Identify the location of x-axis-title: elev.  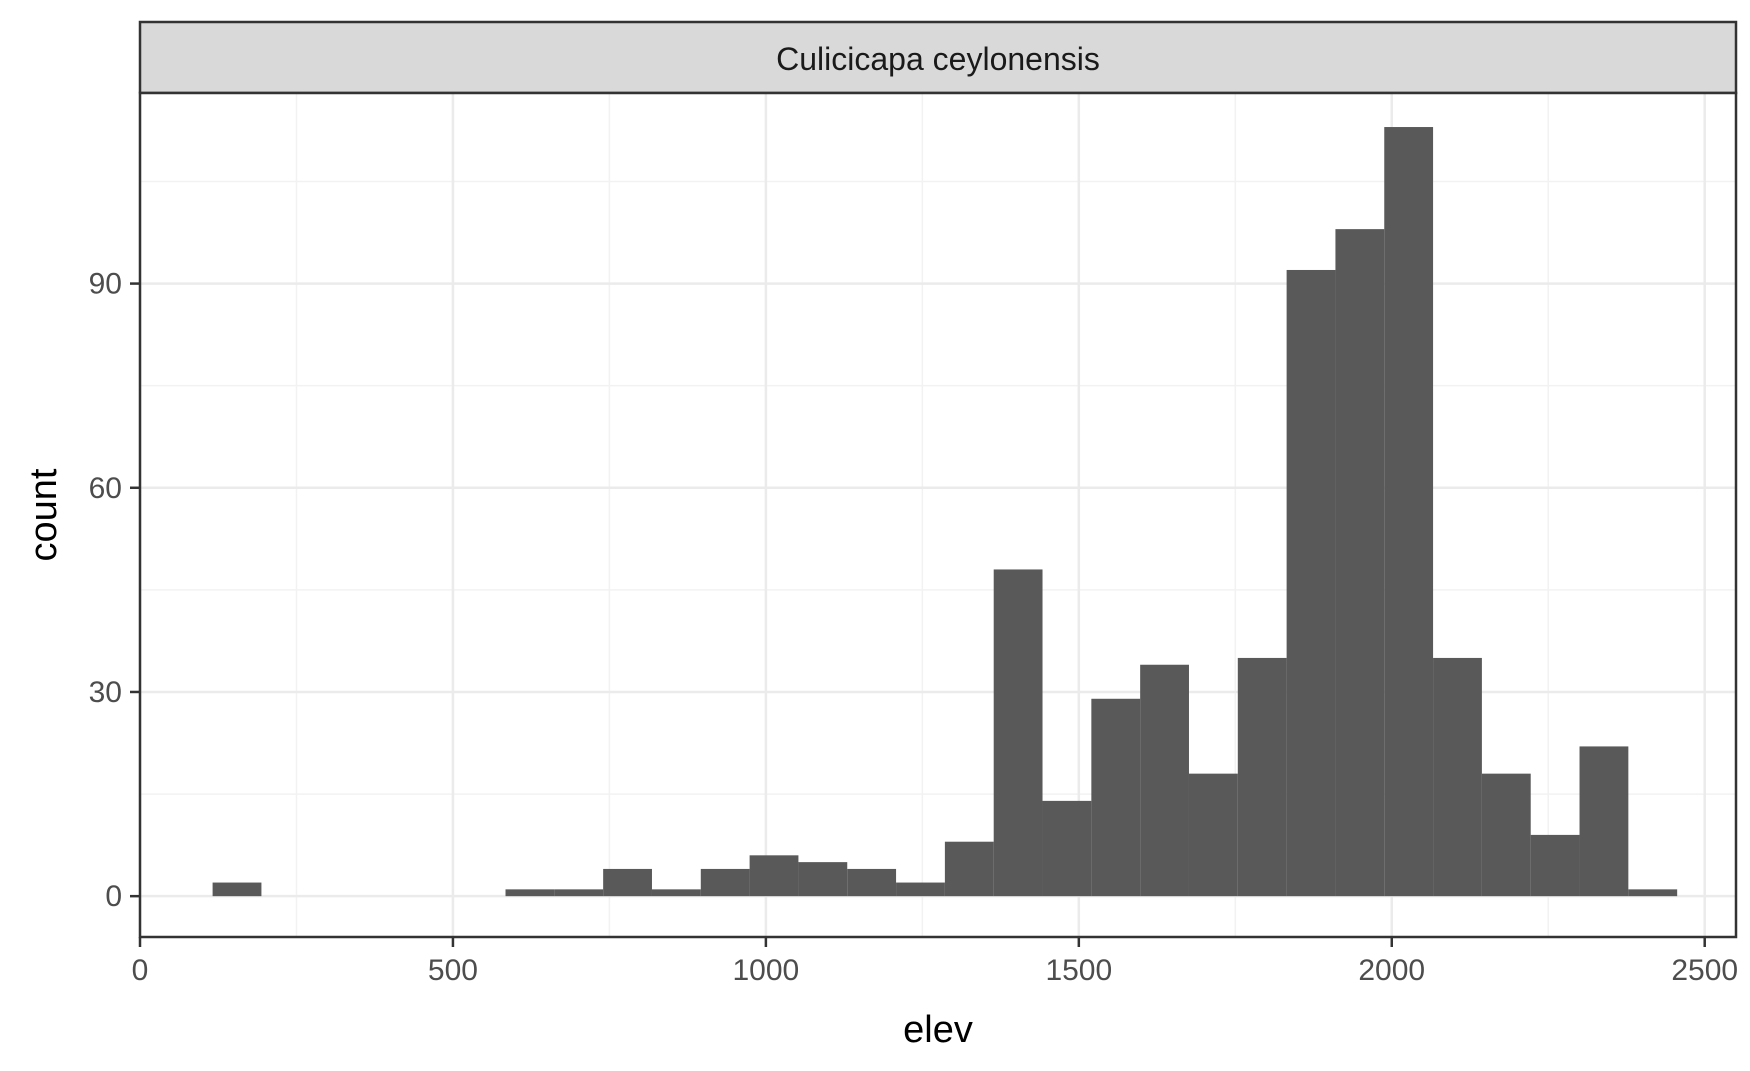
(938, 1030).